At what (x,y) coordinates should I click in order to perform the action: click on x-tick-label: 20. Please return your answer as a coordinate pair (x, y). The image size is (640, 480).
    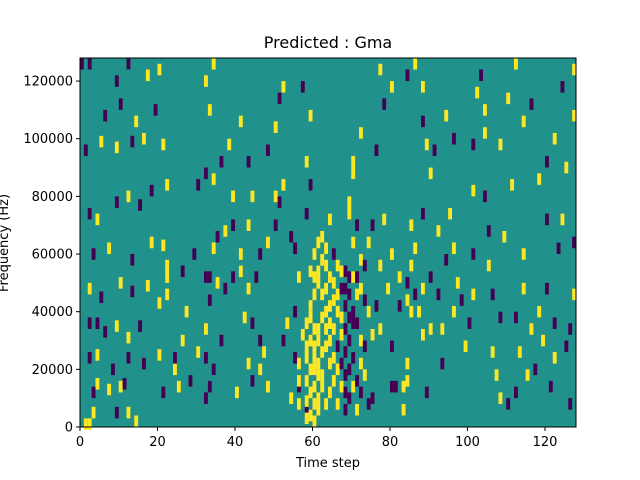
    Looking at the image, I should click on (157, 442).